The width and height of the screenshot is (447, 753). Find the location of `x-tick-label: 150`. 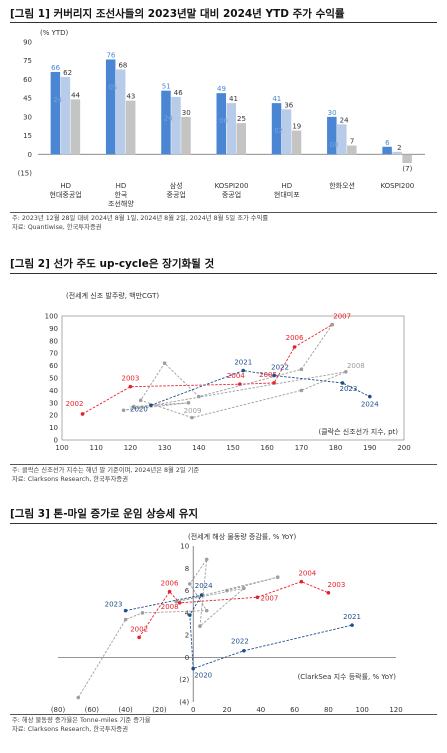

x-tick-label: 150 is located at coordinates (232, 448).